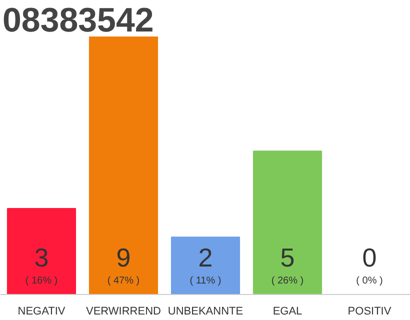  What do you see at coordinates (123, 257) in the screenshot?
I see `data-label: 9` at bounding box center [123, 257].